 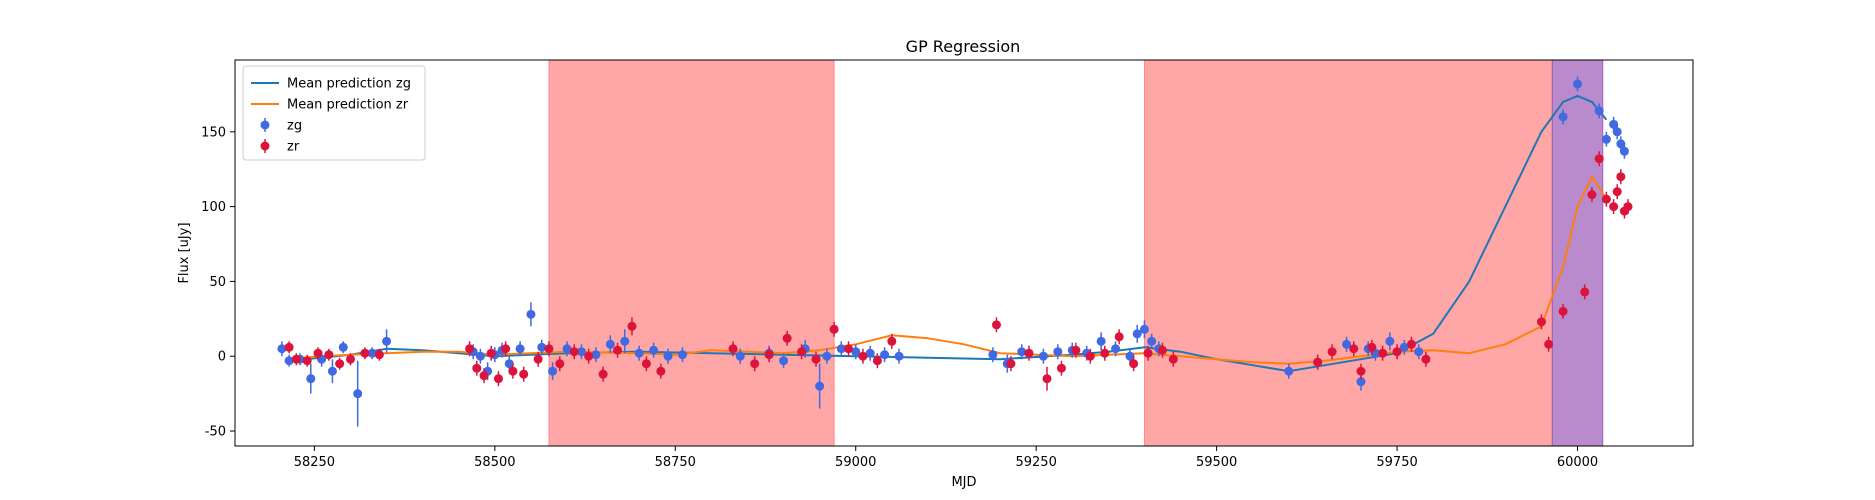 I want to click on legend-label: Mean prediction zg, so click(x=349, y=84).